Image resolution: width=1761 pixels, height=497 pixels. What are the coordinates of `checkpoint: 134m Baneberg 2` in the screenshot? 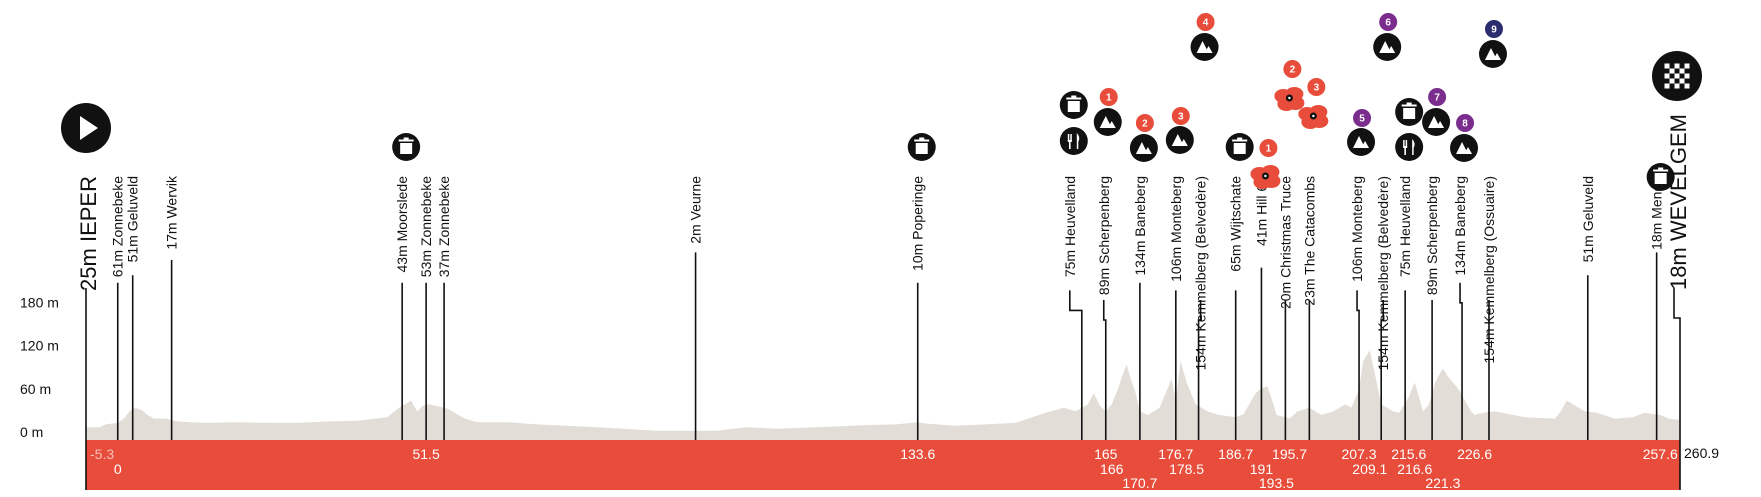 It's located at (1143, 277).